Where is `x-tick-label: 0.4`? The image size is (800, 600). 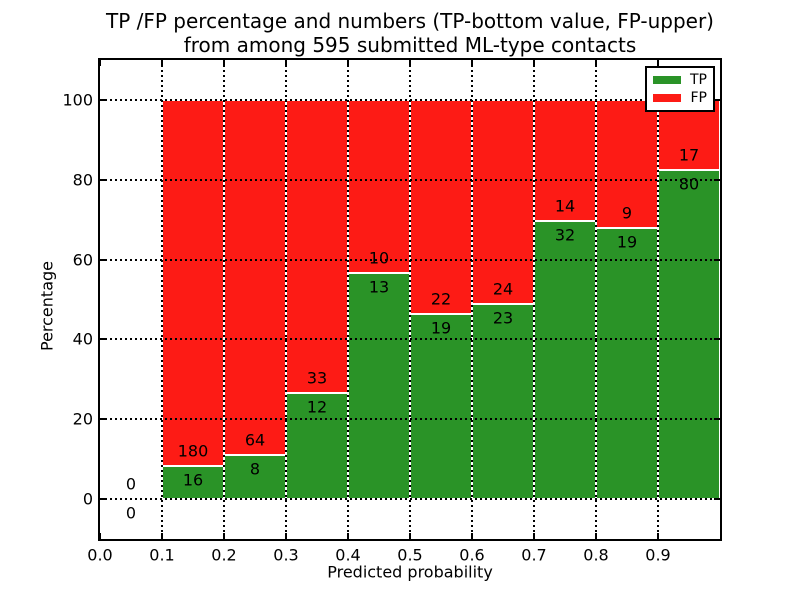 x-tick-label: 0.4 is located at coordinates (348, 555).